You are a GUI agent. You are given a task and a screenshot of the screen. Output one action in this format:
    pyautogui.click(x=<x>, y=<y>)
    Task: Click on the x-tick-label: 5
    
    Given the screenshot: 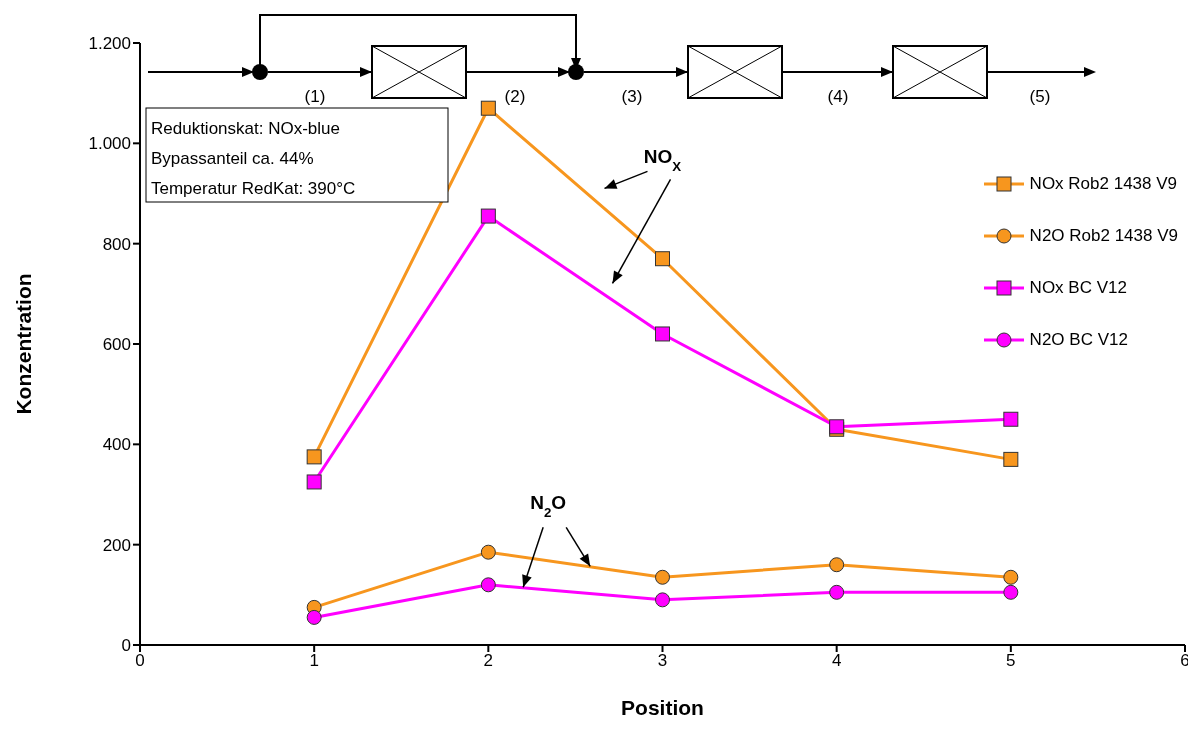 What is the action you would take?
    pyautogui.click(x=1011, y=661)
    